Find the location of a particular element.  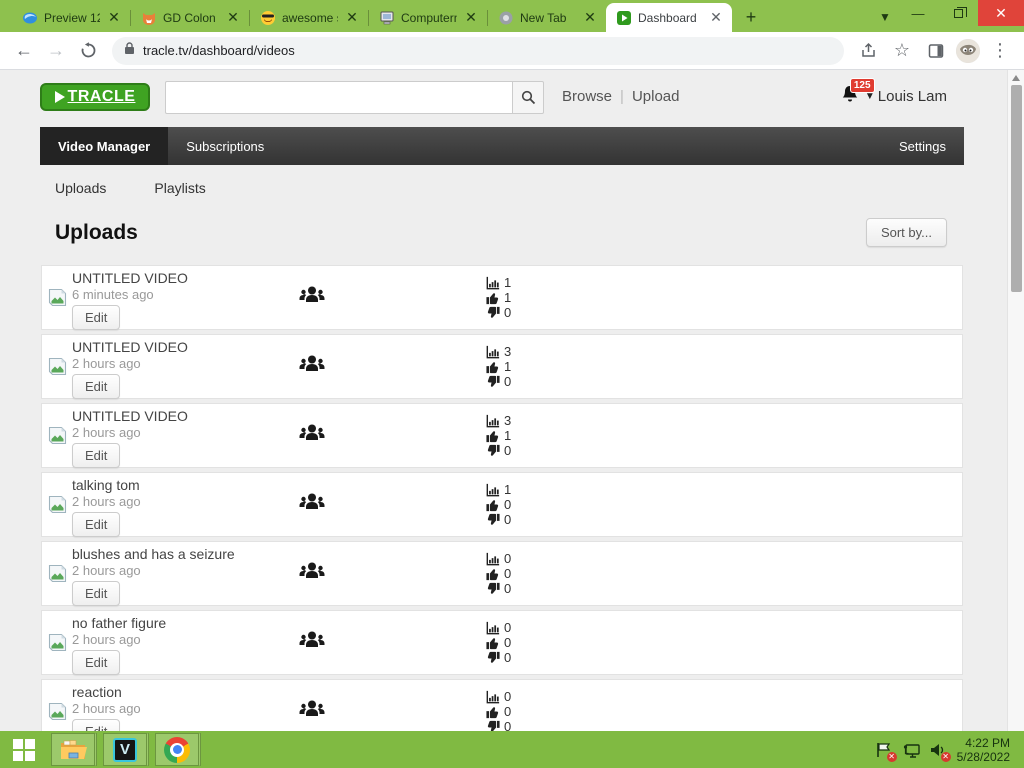

taskbar-clock: 4:22 PM 5/28/2022 is located at coordinates (983, 750).